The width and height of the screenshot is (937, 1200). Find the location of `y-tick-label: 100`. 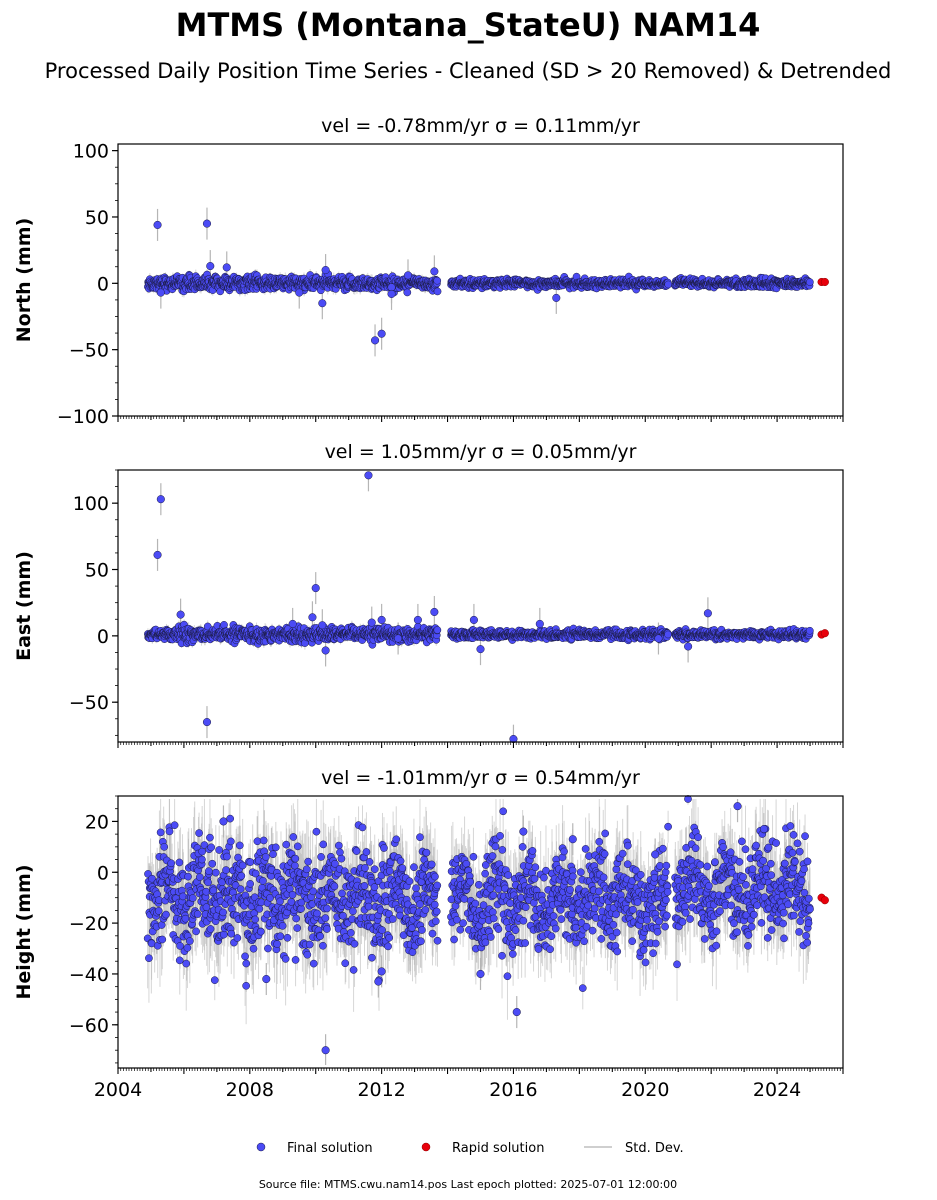

y-tick-label: 100 is located at coordinates (91, 152).